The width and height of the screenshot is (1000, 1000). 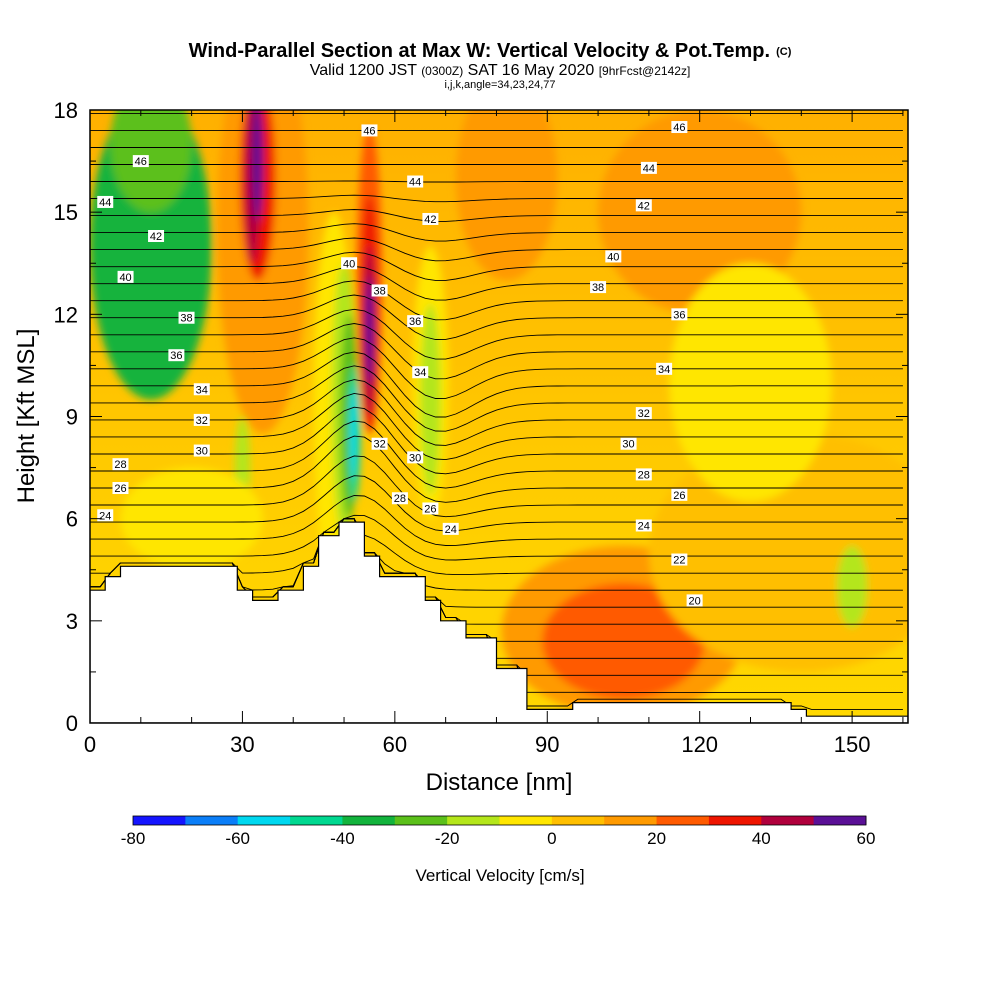 I want to click on isentrope-label: 26, so click(x=430, y=508).